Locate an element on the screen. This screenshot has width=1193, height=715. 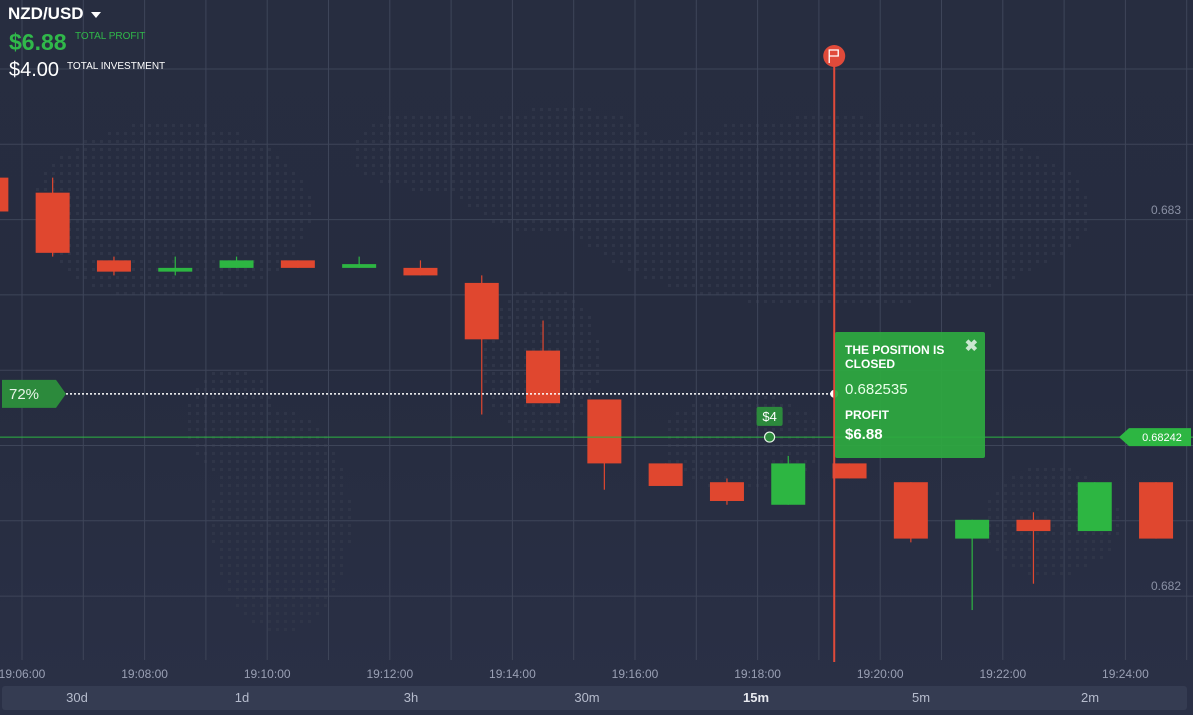
popup-rate: 0.682535 is located at coordinates (876, 389).